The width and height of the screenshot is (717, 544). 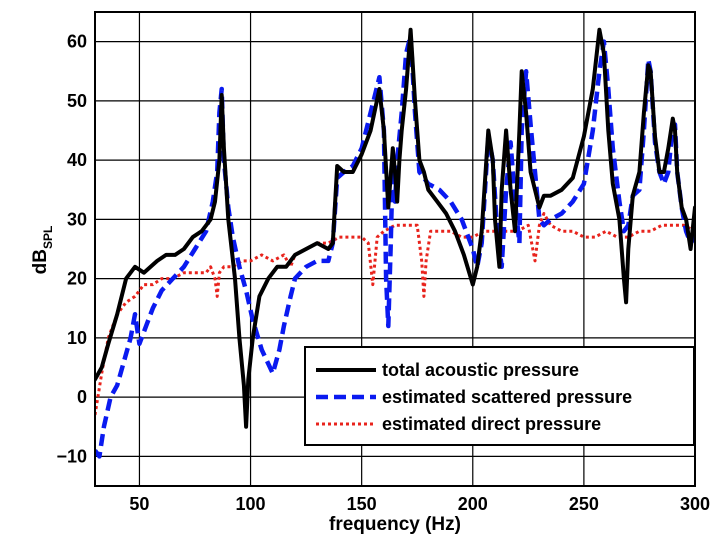 What do you see at coordinates (251, 504) in the screenshot?
I see `x-tick-label: 100` at bounding box center [251, 504].